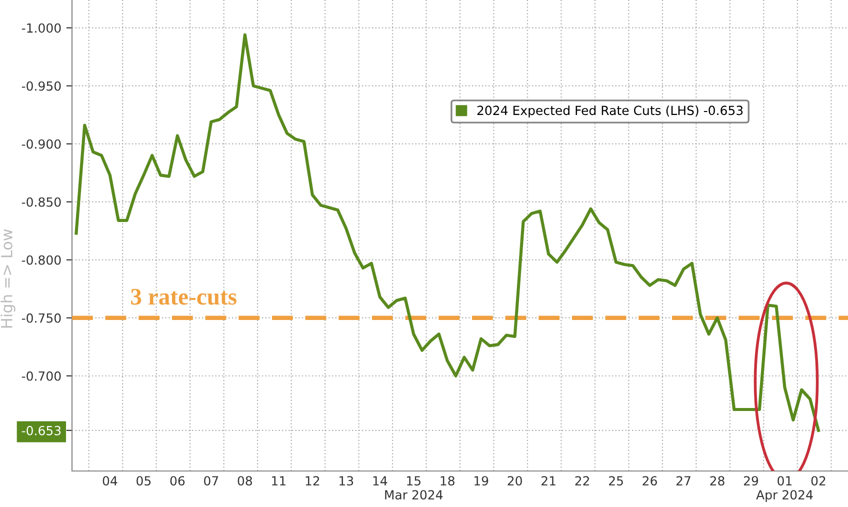 The height and width of the screenshot is (507, 848). Describe the element at coordinates (717, 481) in the screenshot. I see `x-tick-label: 28` at that location.